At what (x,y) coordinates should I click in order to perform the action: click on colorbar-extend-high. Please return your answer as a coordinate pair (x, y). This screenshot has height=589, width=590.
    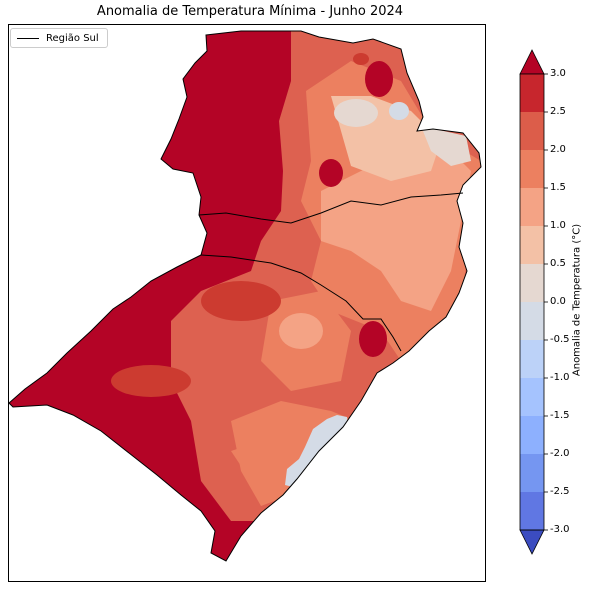
    Looking at the image, I should click on (532, 62).